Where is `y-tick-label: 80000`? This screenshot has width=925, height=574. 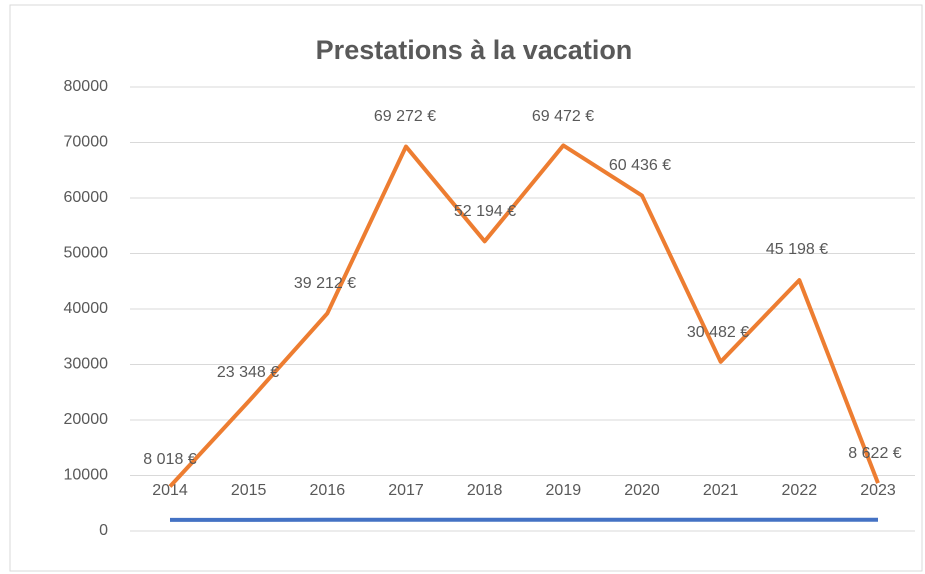 y-tick-label: 80000 is located at coordinates (86, 86).